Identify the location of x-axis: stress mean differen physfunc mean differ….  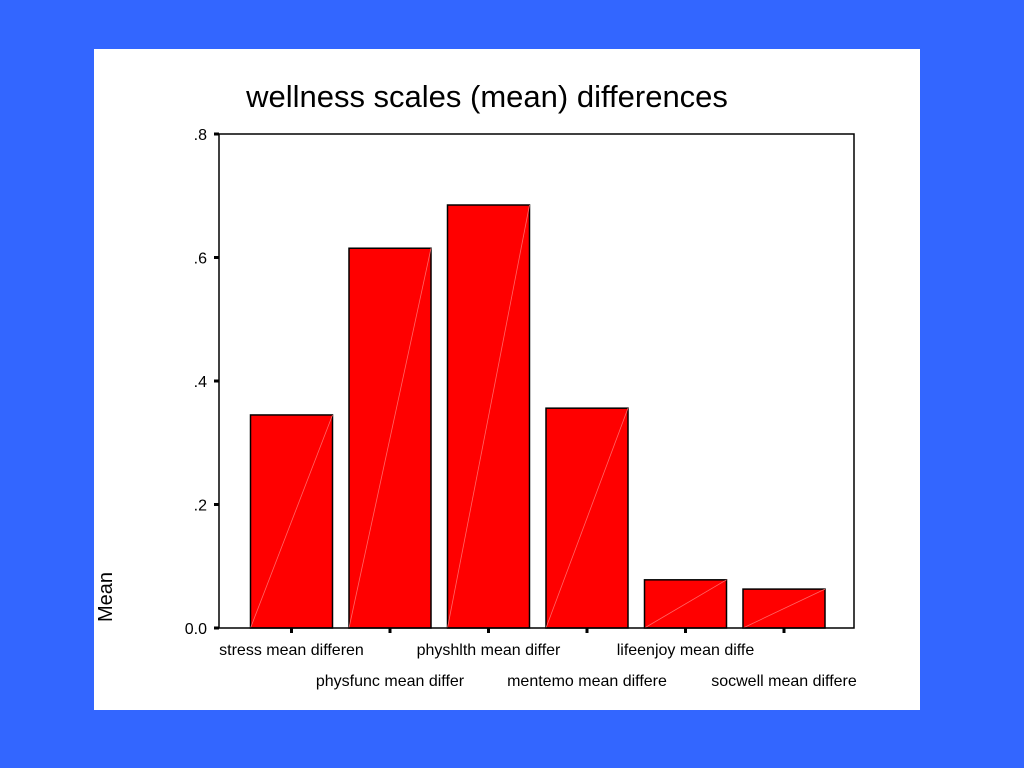
(538, 659).